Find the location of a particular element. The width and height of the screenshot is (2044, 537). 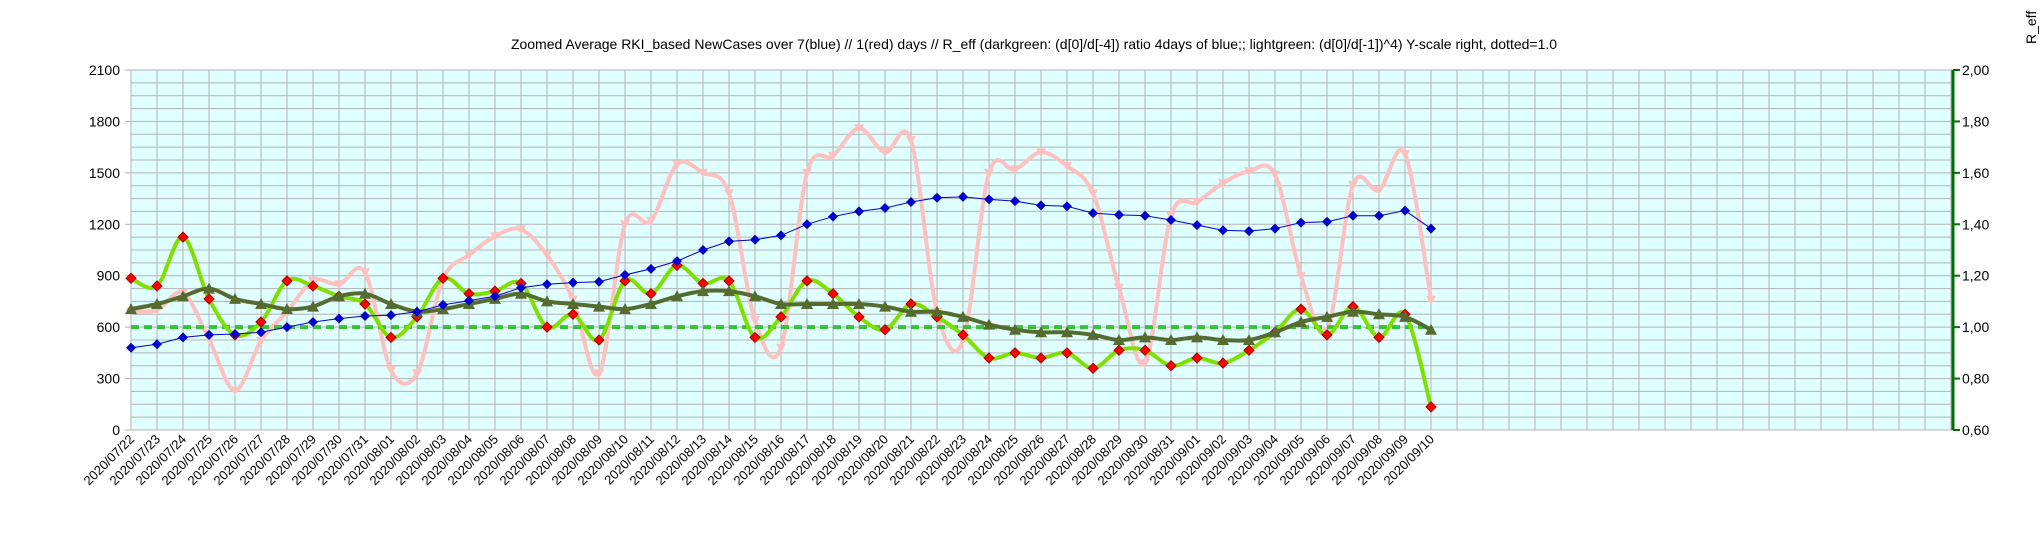

left-tick-label: 300 is located at coordinates (109, 379).